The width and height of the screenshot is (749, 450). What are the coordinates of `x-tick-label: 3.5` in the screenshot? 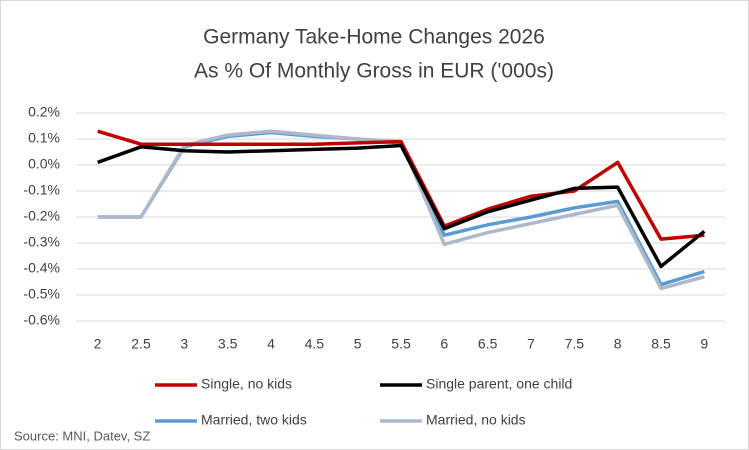 It's located at (228, 344).